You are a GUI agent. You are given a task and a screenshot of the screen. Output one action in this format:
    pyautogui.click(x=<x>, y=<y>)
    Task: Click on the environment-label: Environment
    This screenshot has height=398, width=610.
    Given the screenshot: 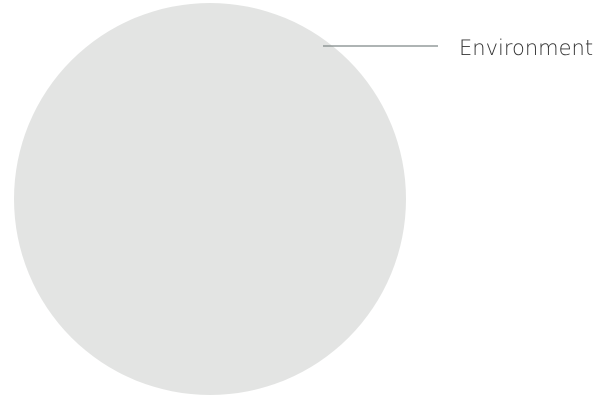 What is the action you would take?
    pyautogui.click(x=526, y=48)
    